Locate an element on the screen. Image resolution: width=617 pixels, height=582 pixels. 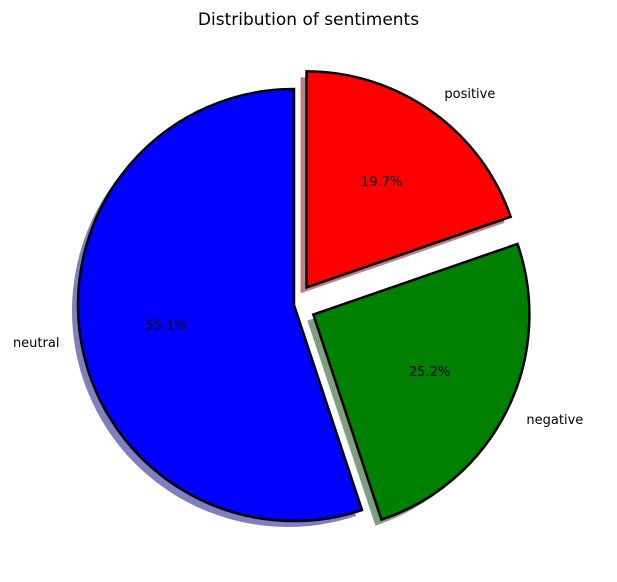
chart-title: Distribution of sentiments is located at coordinates (308, 20).